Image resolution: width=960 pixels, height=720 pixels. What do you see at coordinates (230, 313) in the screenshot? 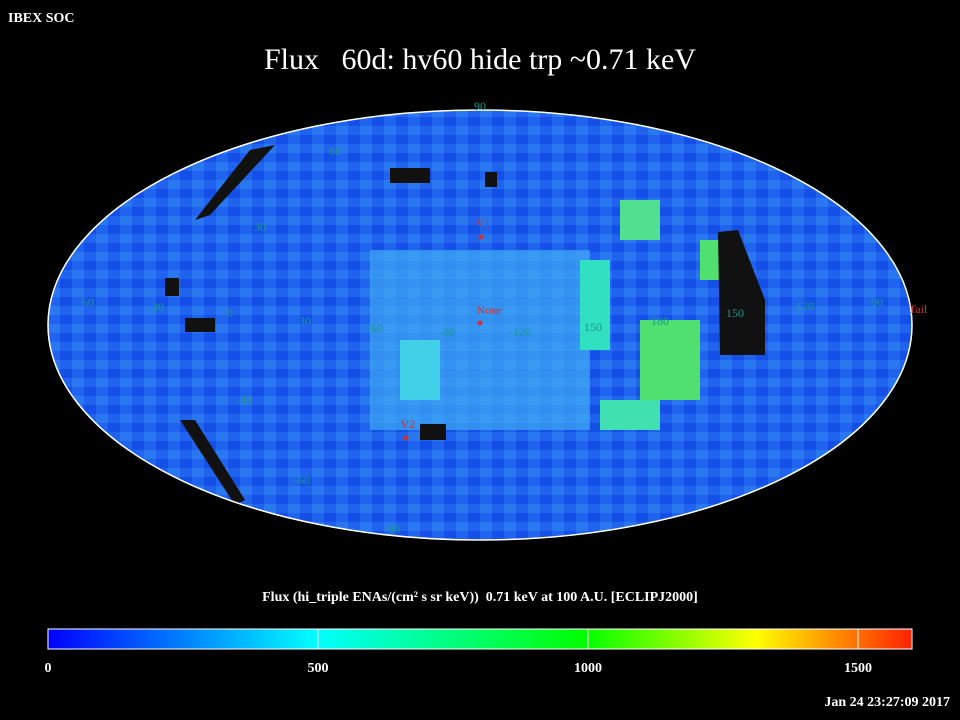
I see `grid-label: 0` at bounding box center [230, 313].